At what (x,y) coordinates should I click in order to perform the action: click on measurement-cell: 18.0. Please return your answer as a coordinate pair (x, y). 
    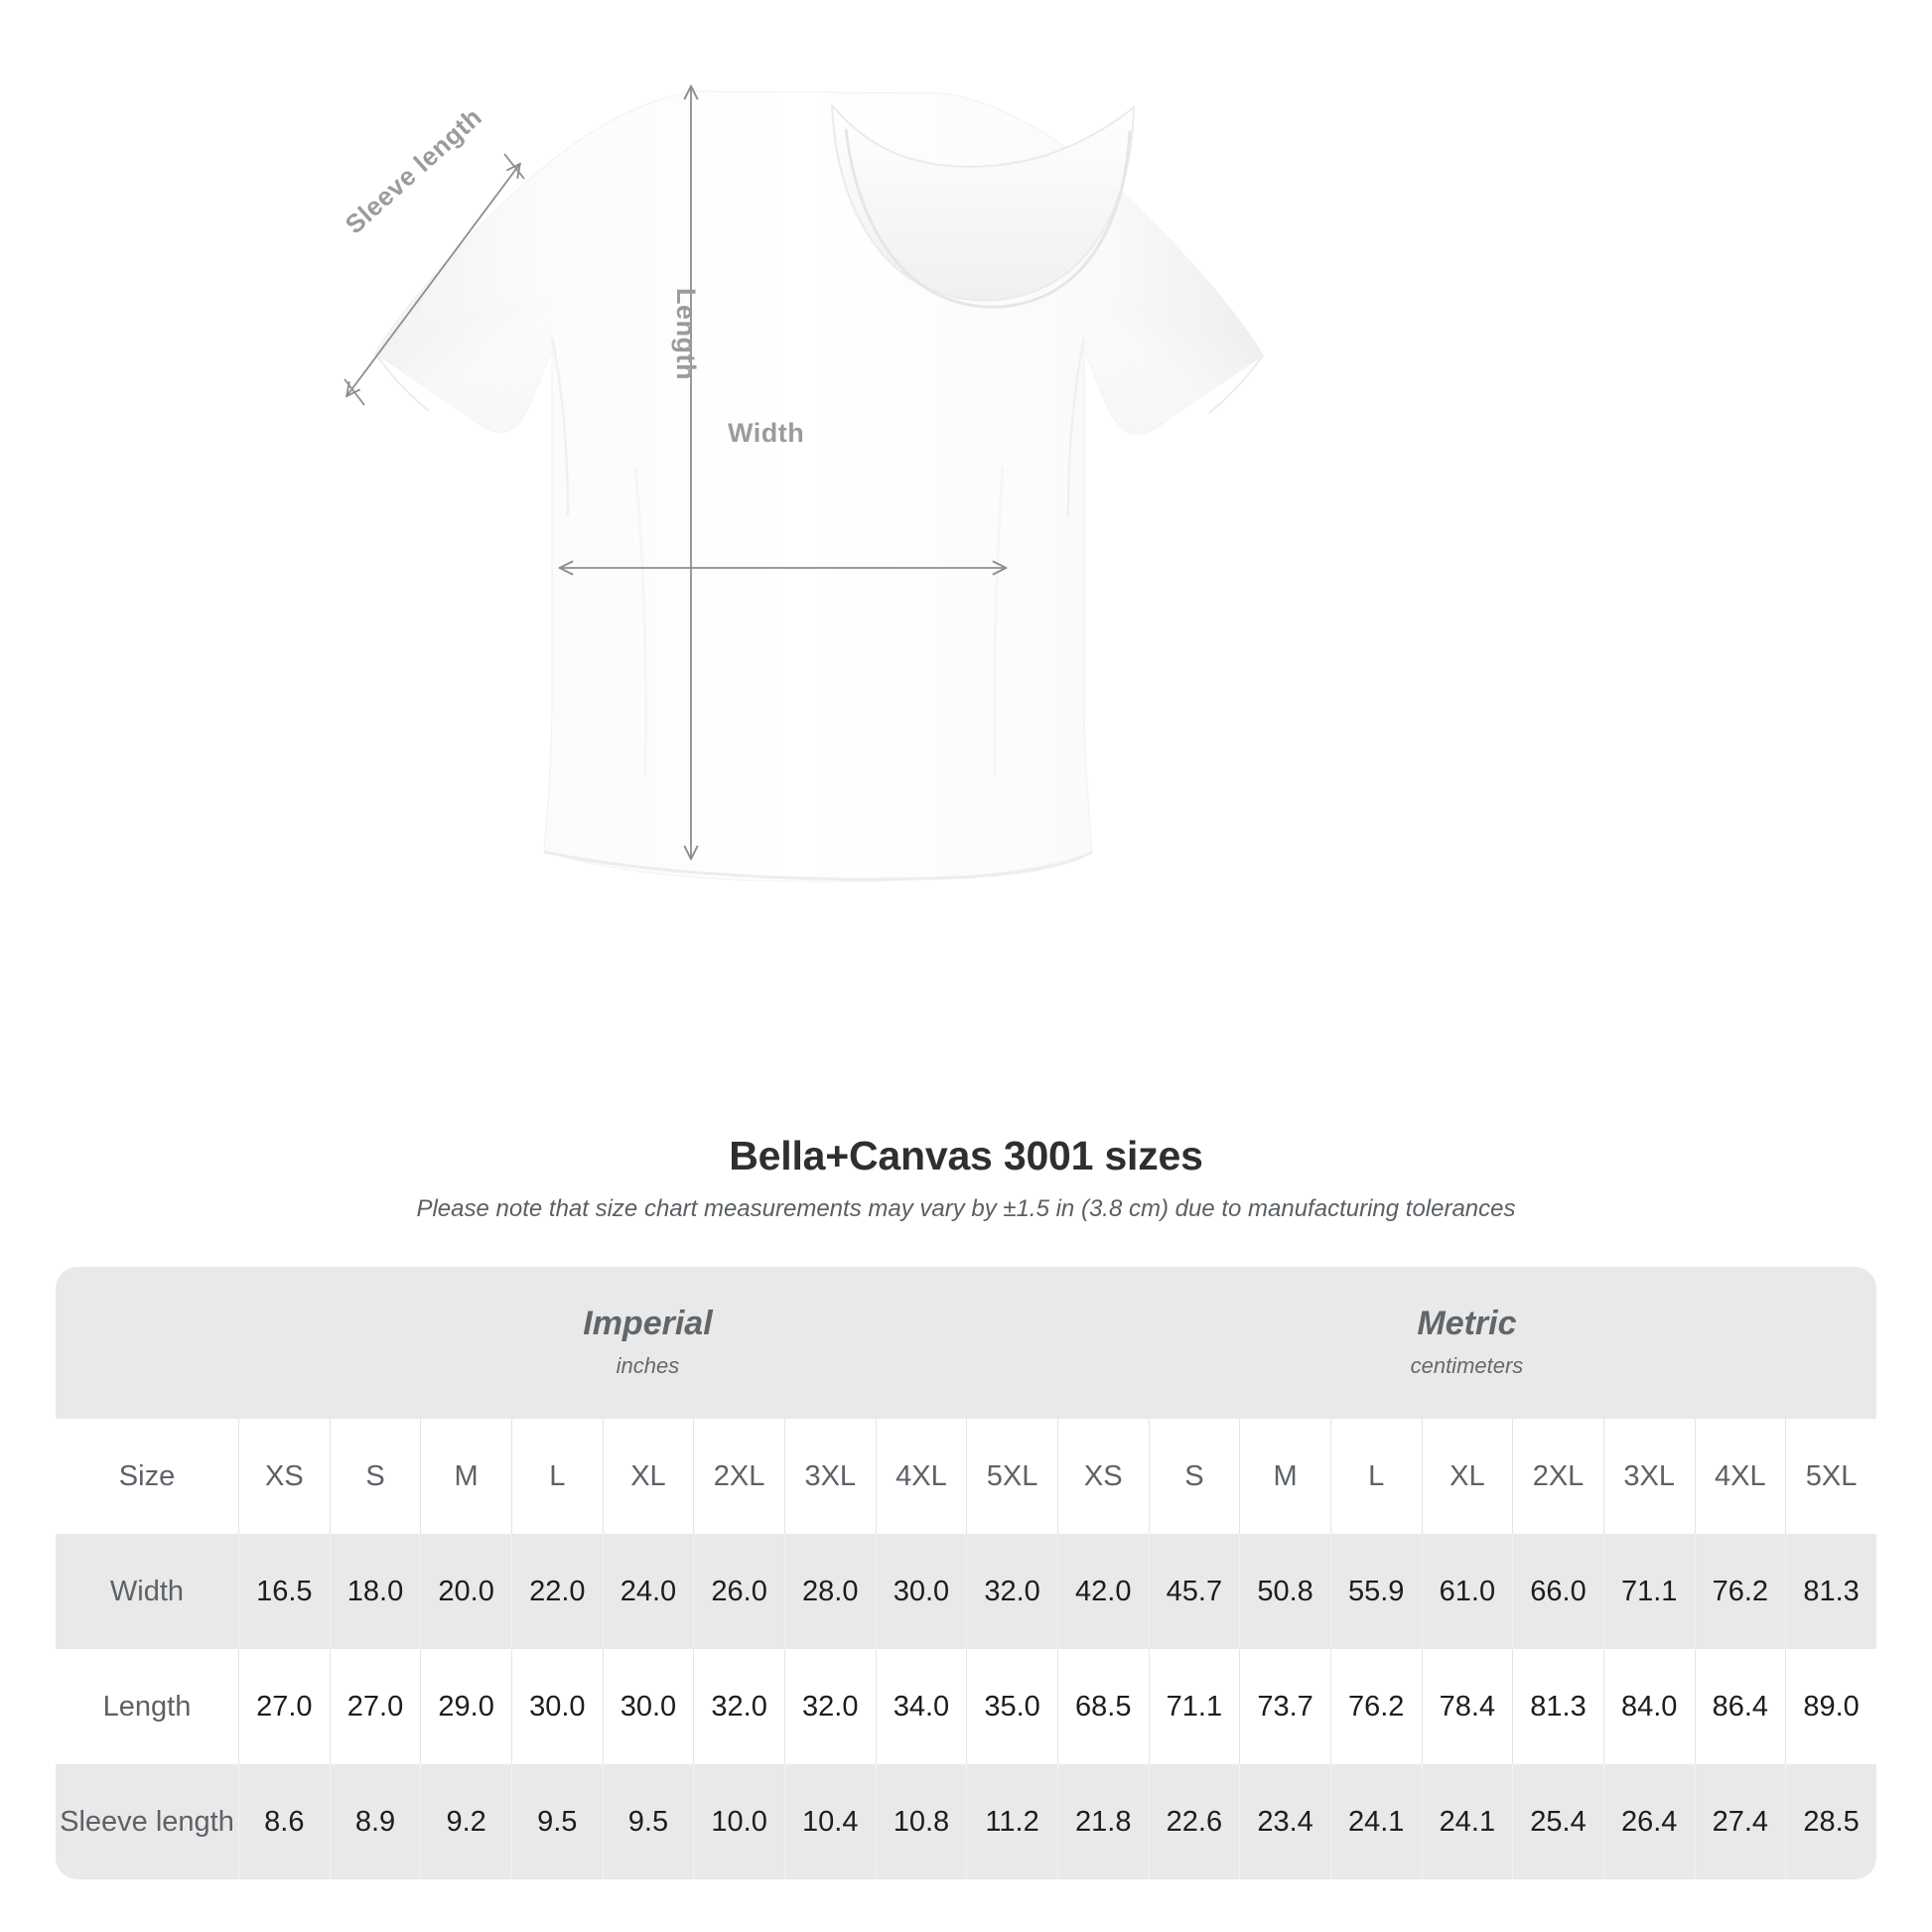
    Looking at the image, I should click on (375, 1592).